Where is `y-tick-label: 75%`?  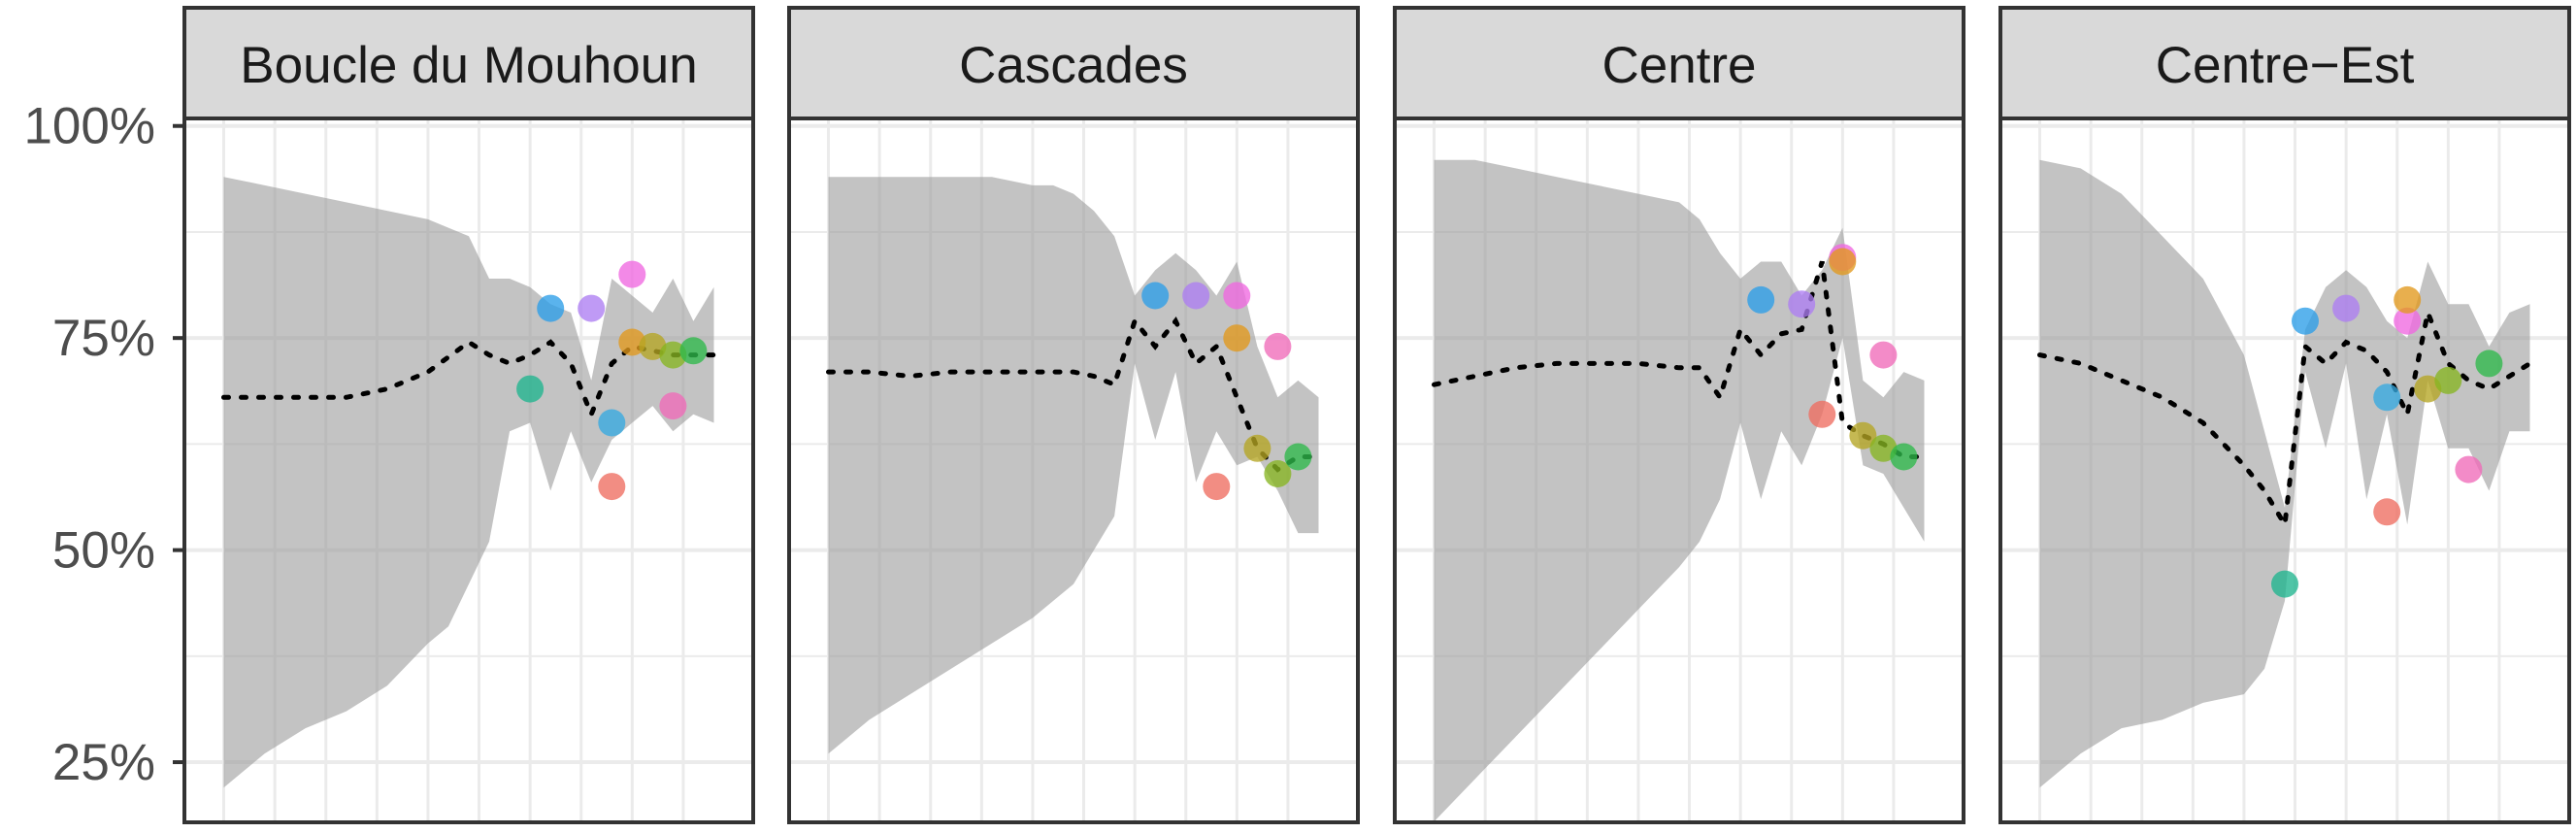
y-tick-label: 75% is located at coordinates (103, 338).